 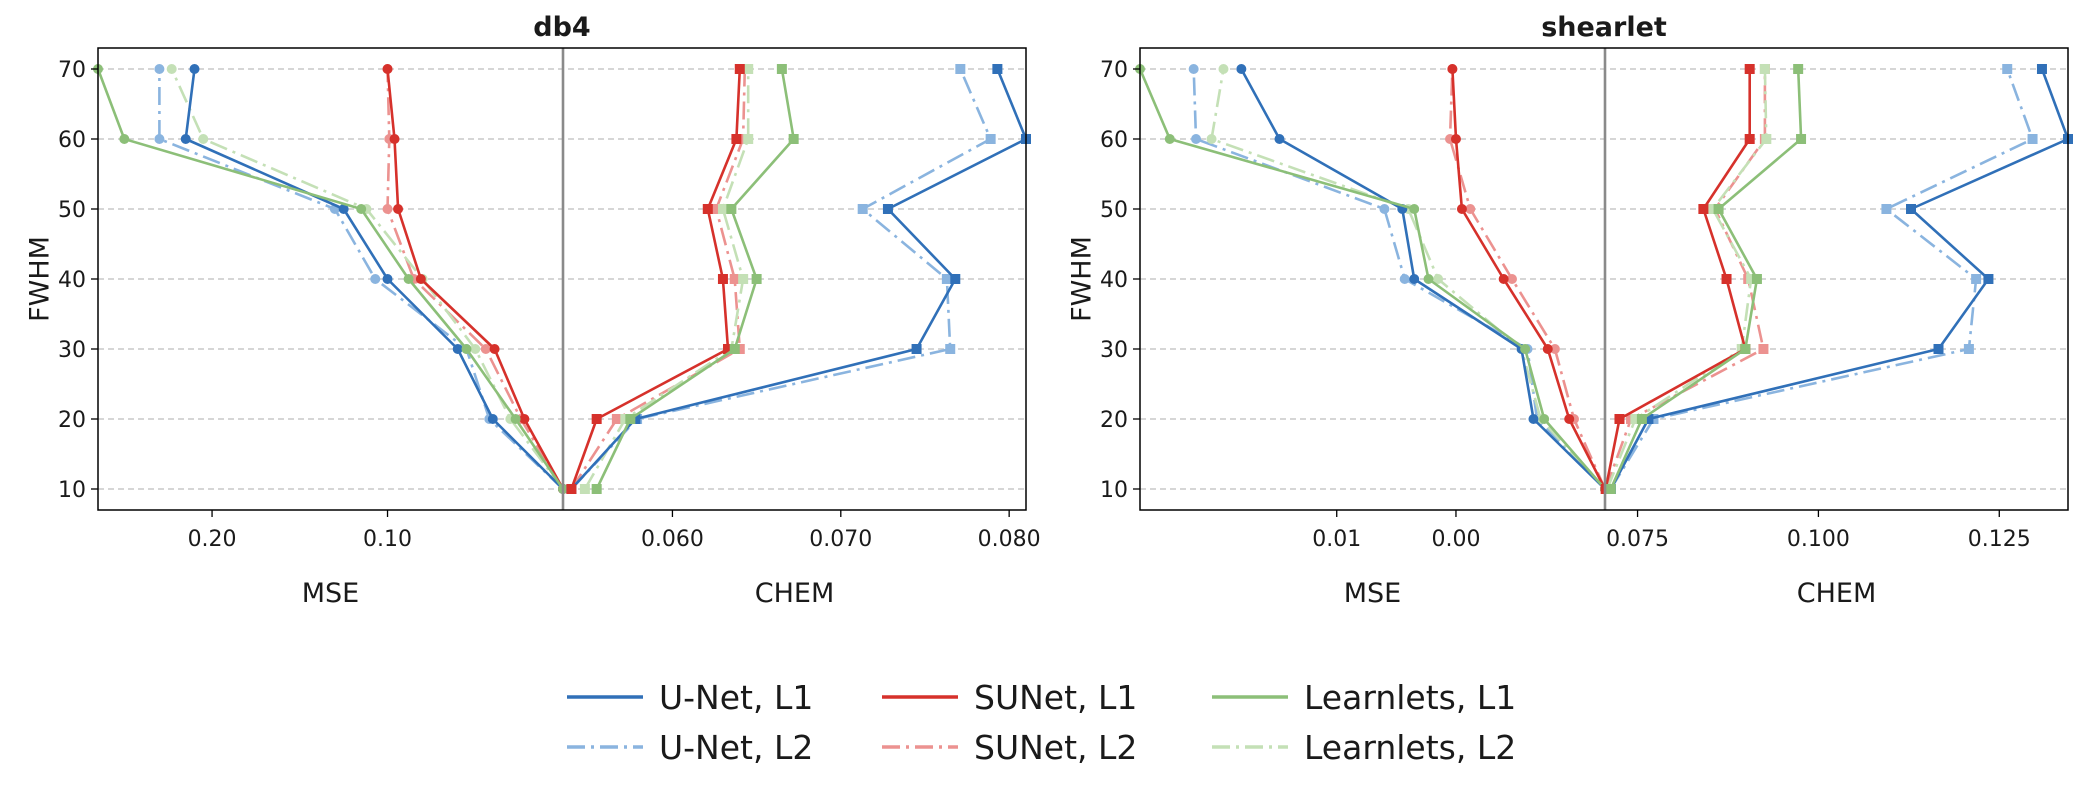 I want to click on legend-item: U-Net, L2, so click(x=689, y=747).